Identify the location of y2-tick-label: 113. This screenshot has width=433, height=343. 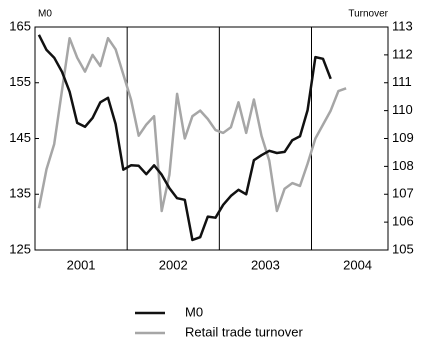
(402, 25).